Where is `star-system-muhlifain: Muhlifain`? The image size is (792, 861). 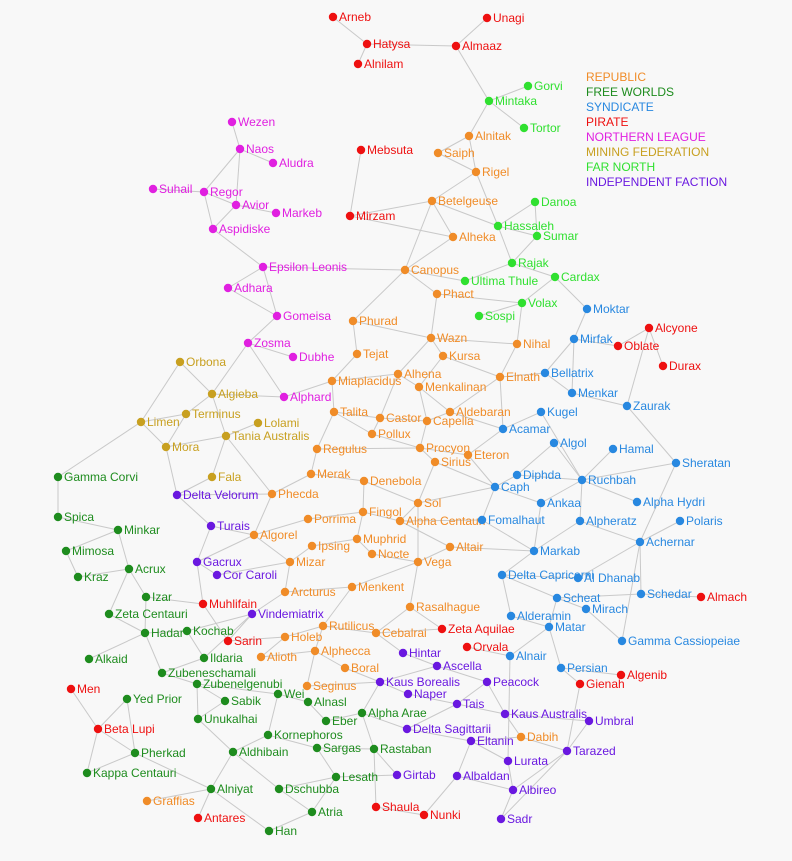
star-system-muhlifain: Muhlifain is located at coordinates (227, 604).